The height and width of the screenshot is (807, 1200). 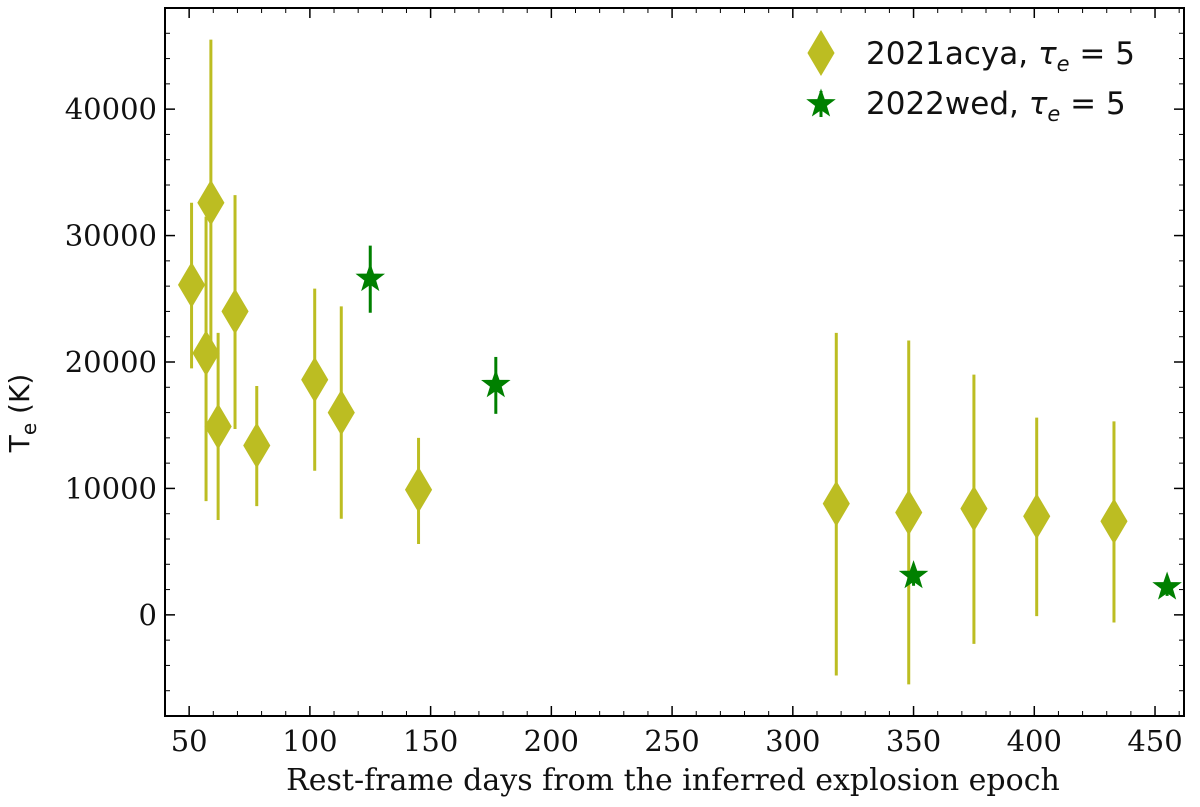 What do you see at coordinates (111, 362) in the screenshot?
I see `y-tick-label: 20000` at bounding box center [111, 362].